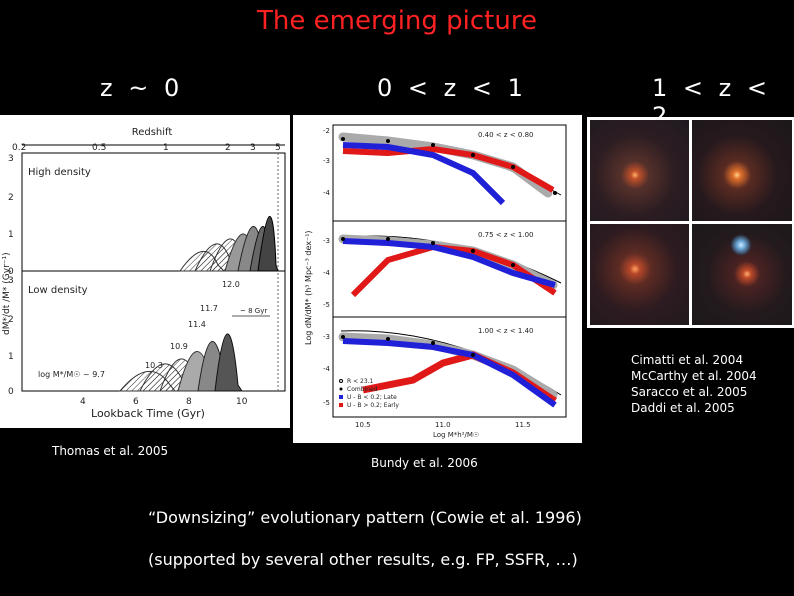 The height and width of the screenshot is (596, 794). I want to click on sfr-axis-label: dM*/dt /M* (Gyr⁻¹), so click(7, 293).